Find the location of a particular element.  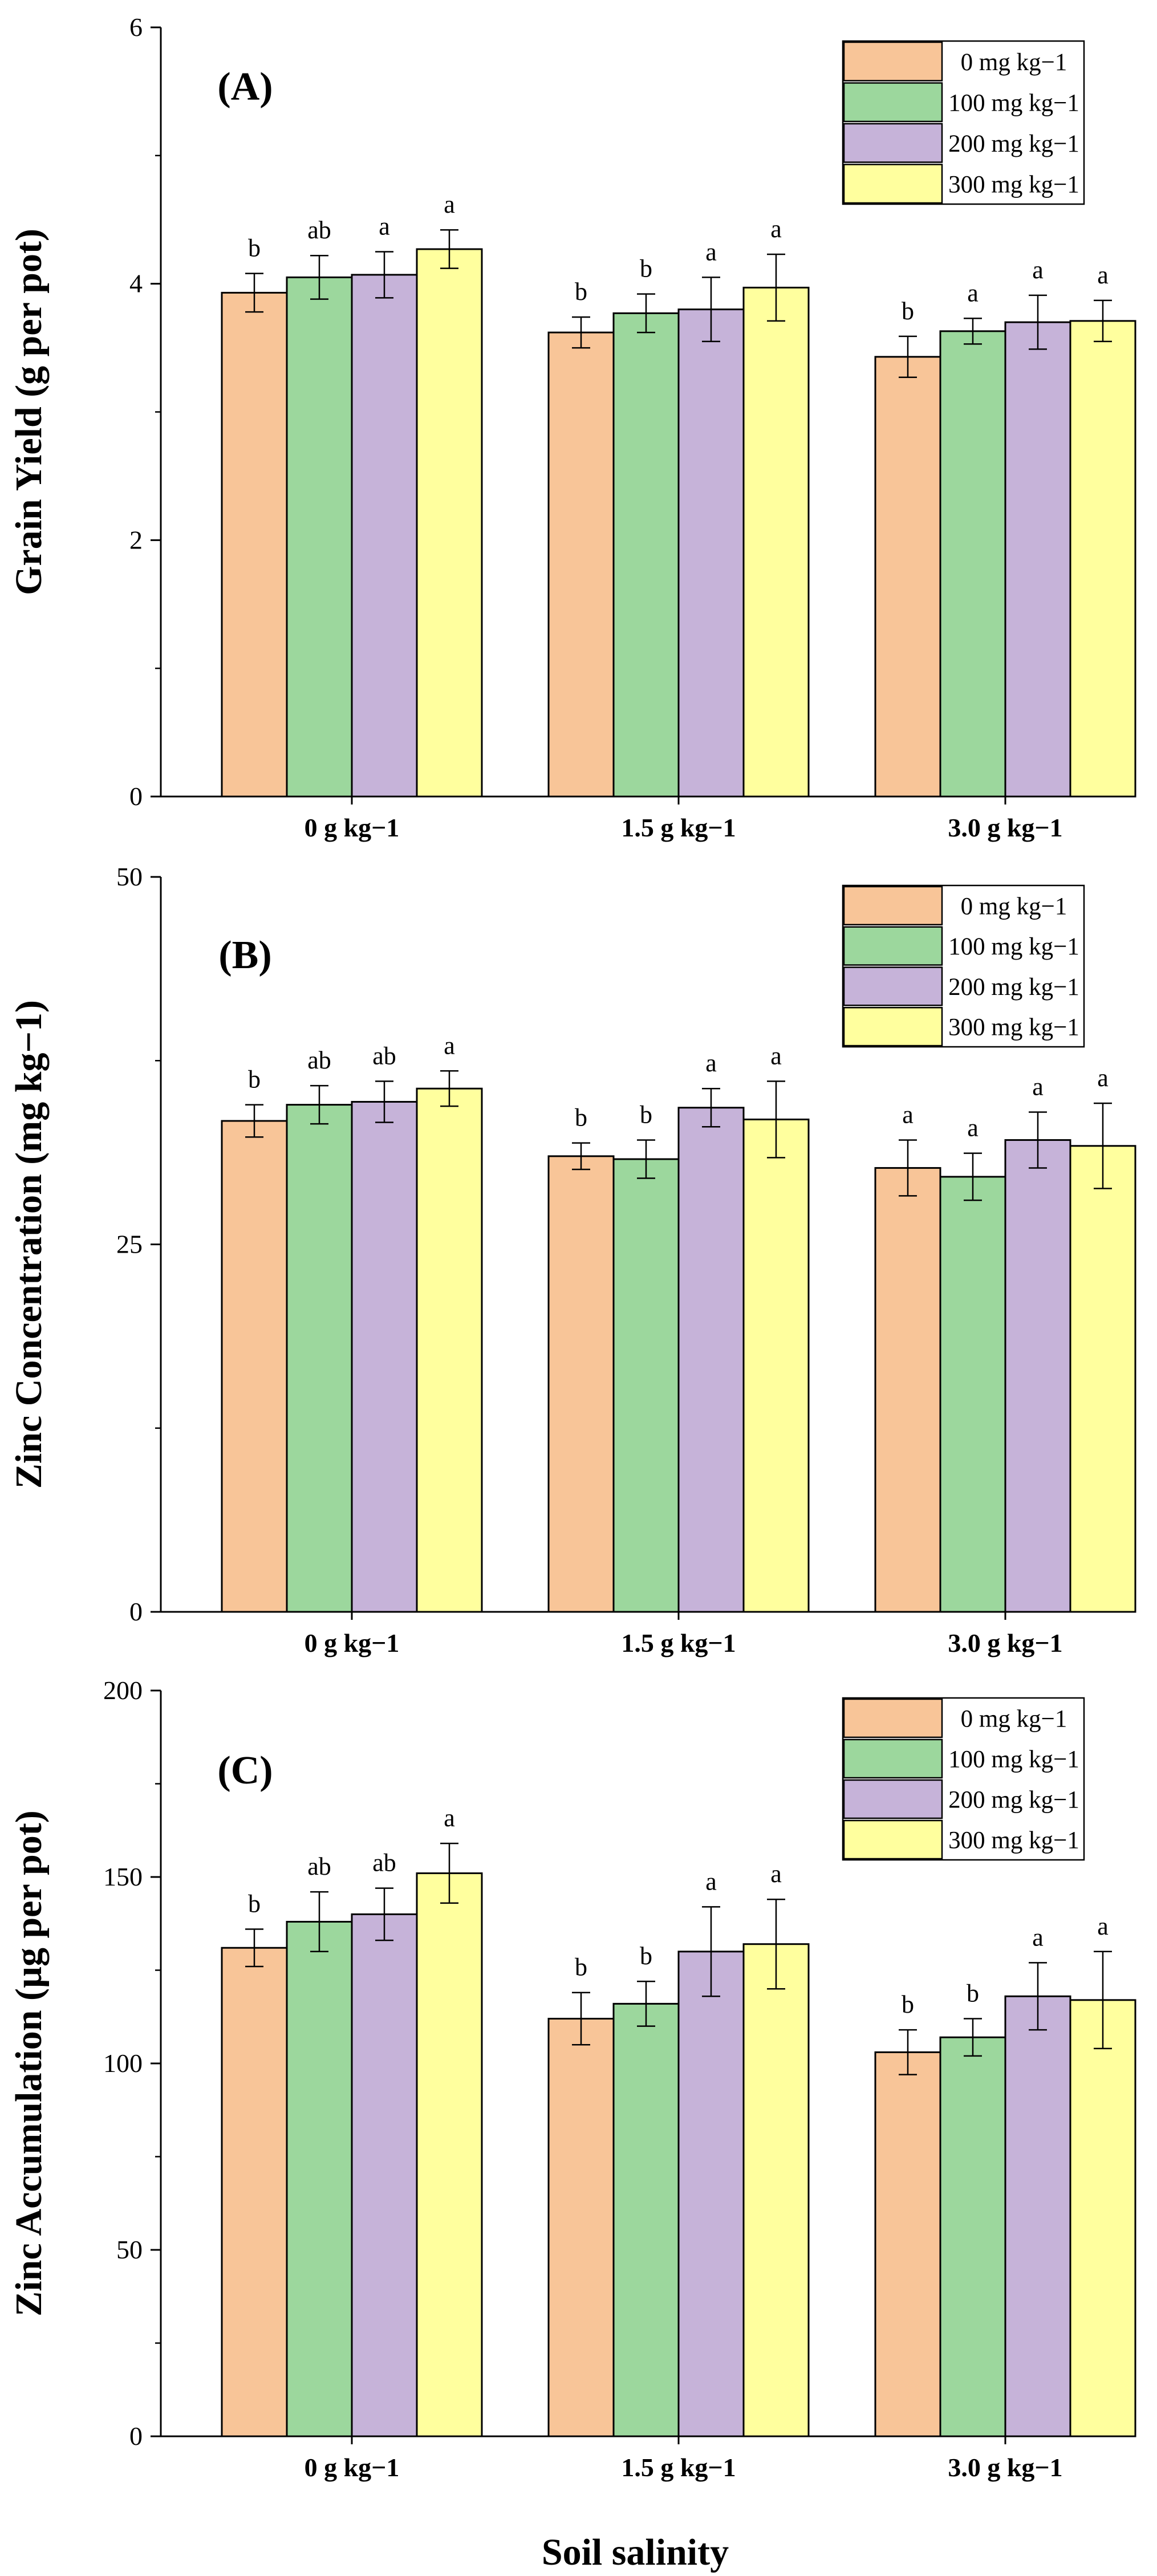

panel-c-legend-label: 100 mg kg−1 is located at coordinates (1013, 1759).